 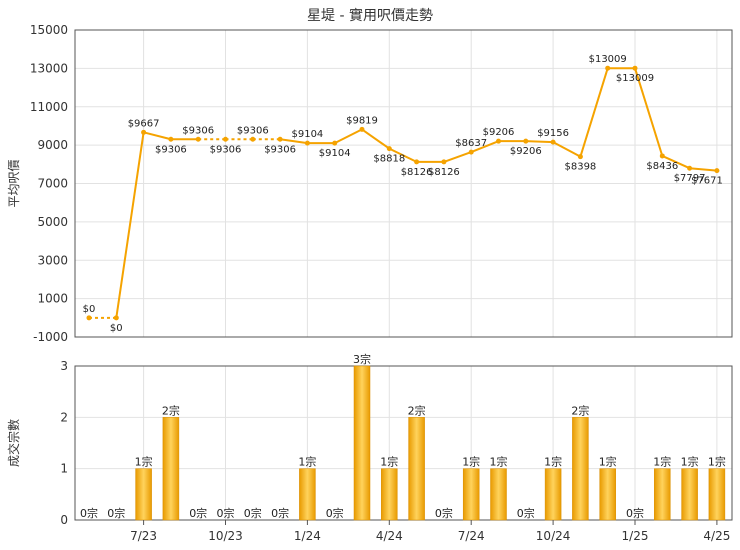 I want to click on y-tick-label: 3, so click(x=64, y=366).